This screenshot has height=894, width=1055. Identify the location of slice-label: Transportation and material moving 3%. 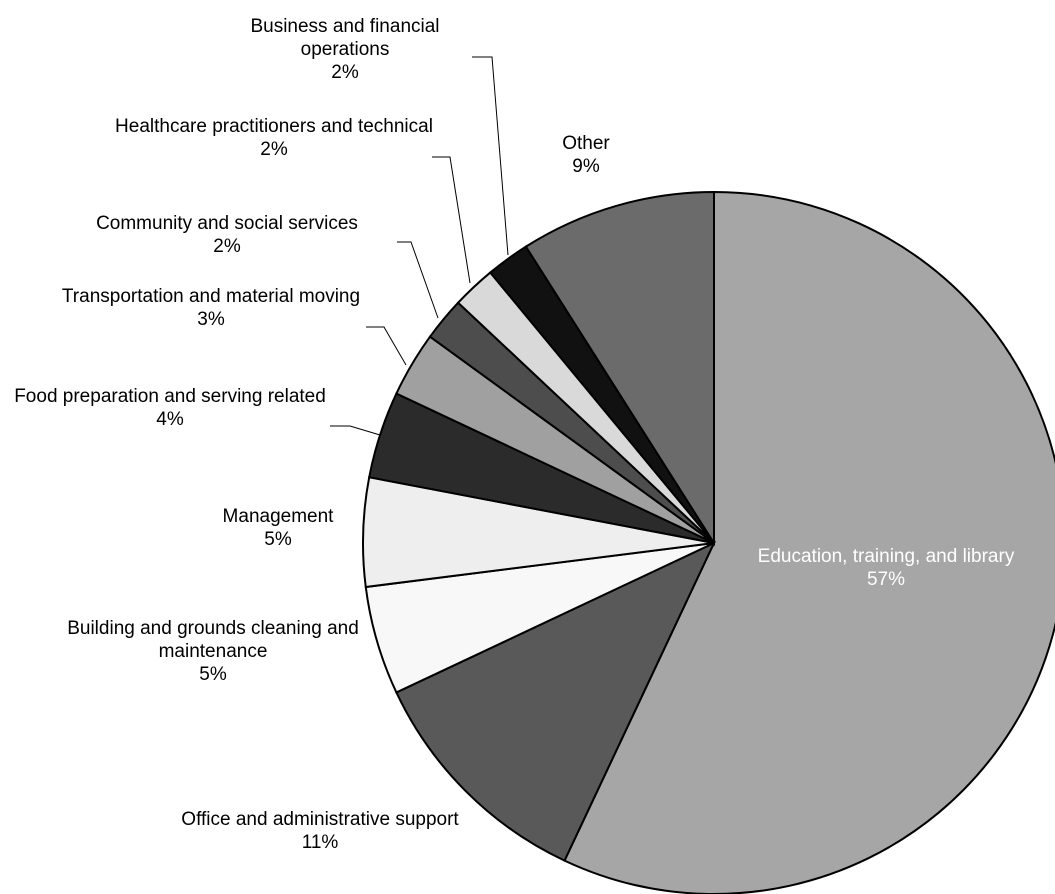
(211, 308).